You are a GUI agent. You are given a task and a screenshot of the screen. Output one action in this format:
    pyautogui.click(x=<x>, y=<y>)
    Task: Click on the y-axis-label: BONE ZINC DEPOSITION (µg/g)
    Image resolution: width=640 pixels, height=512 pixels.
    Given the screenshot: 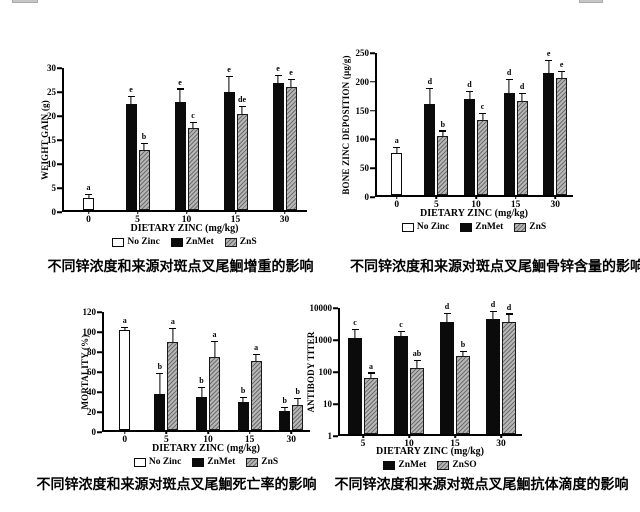 What is the action you would take?
    pyautogui.click(x=346, y=125)
    